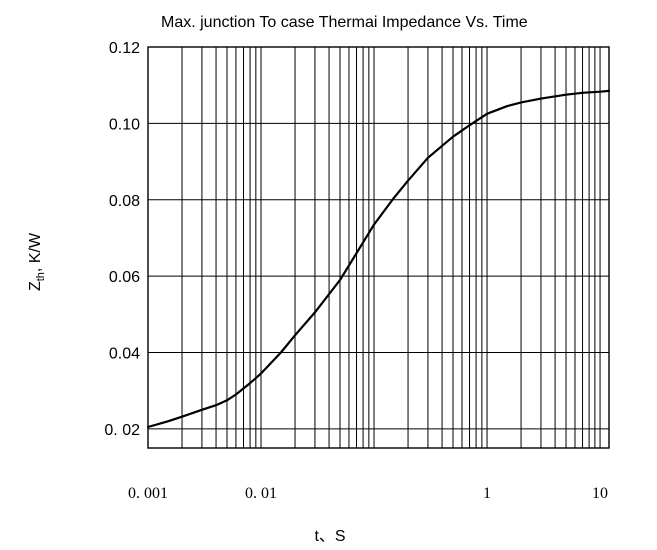 The image size is (657, 550). Describe the element at coordinates (124, 124) in the screenshot. I see `y-tick-label: 0.10` at that location.